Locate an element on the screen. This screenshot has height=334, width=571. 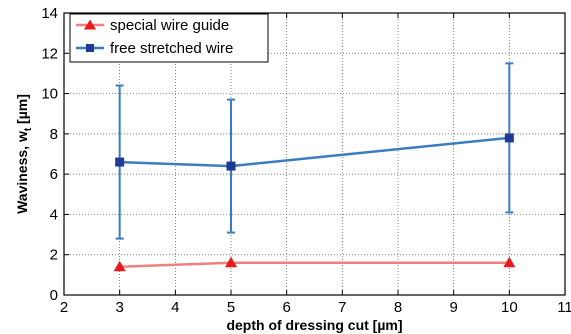
x-tick-label: 7 is located at coordinates (342, 307).